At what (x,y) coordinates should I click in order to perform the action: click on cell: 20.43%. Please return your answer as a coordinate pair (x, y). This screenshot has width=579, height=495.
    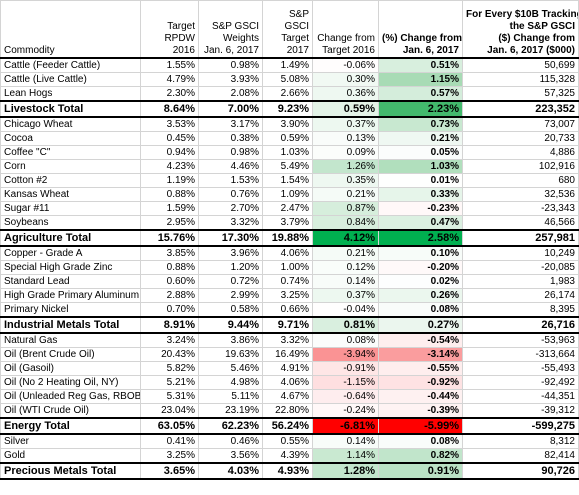
    Looking at the image, I should click on (169, 354).